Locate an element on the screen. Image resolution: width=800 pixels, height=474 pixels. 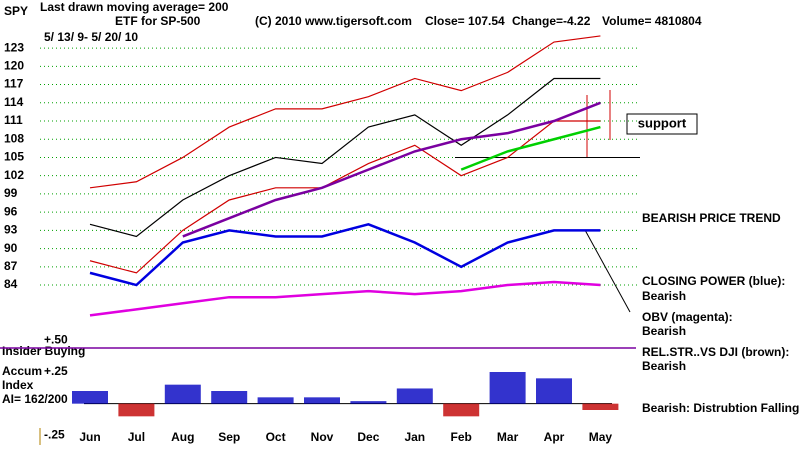
y-tick-label: 123 is located at coordinates (14, 47).